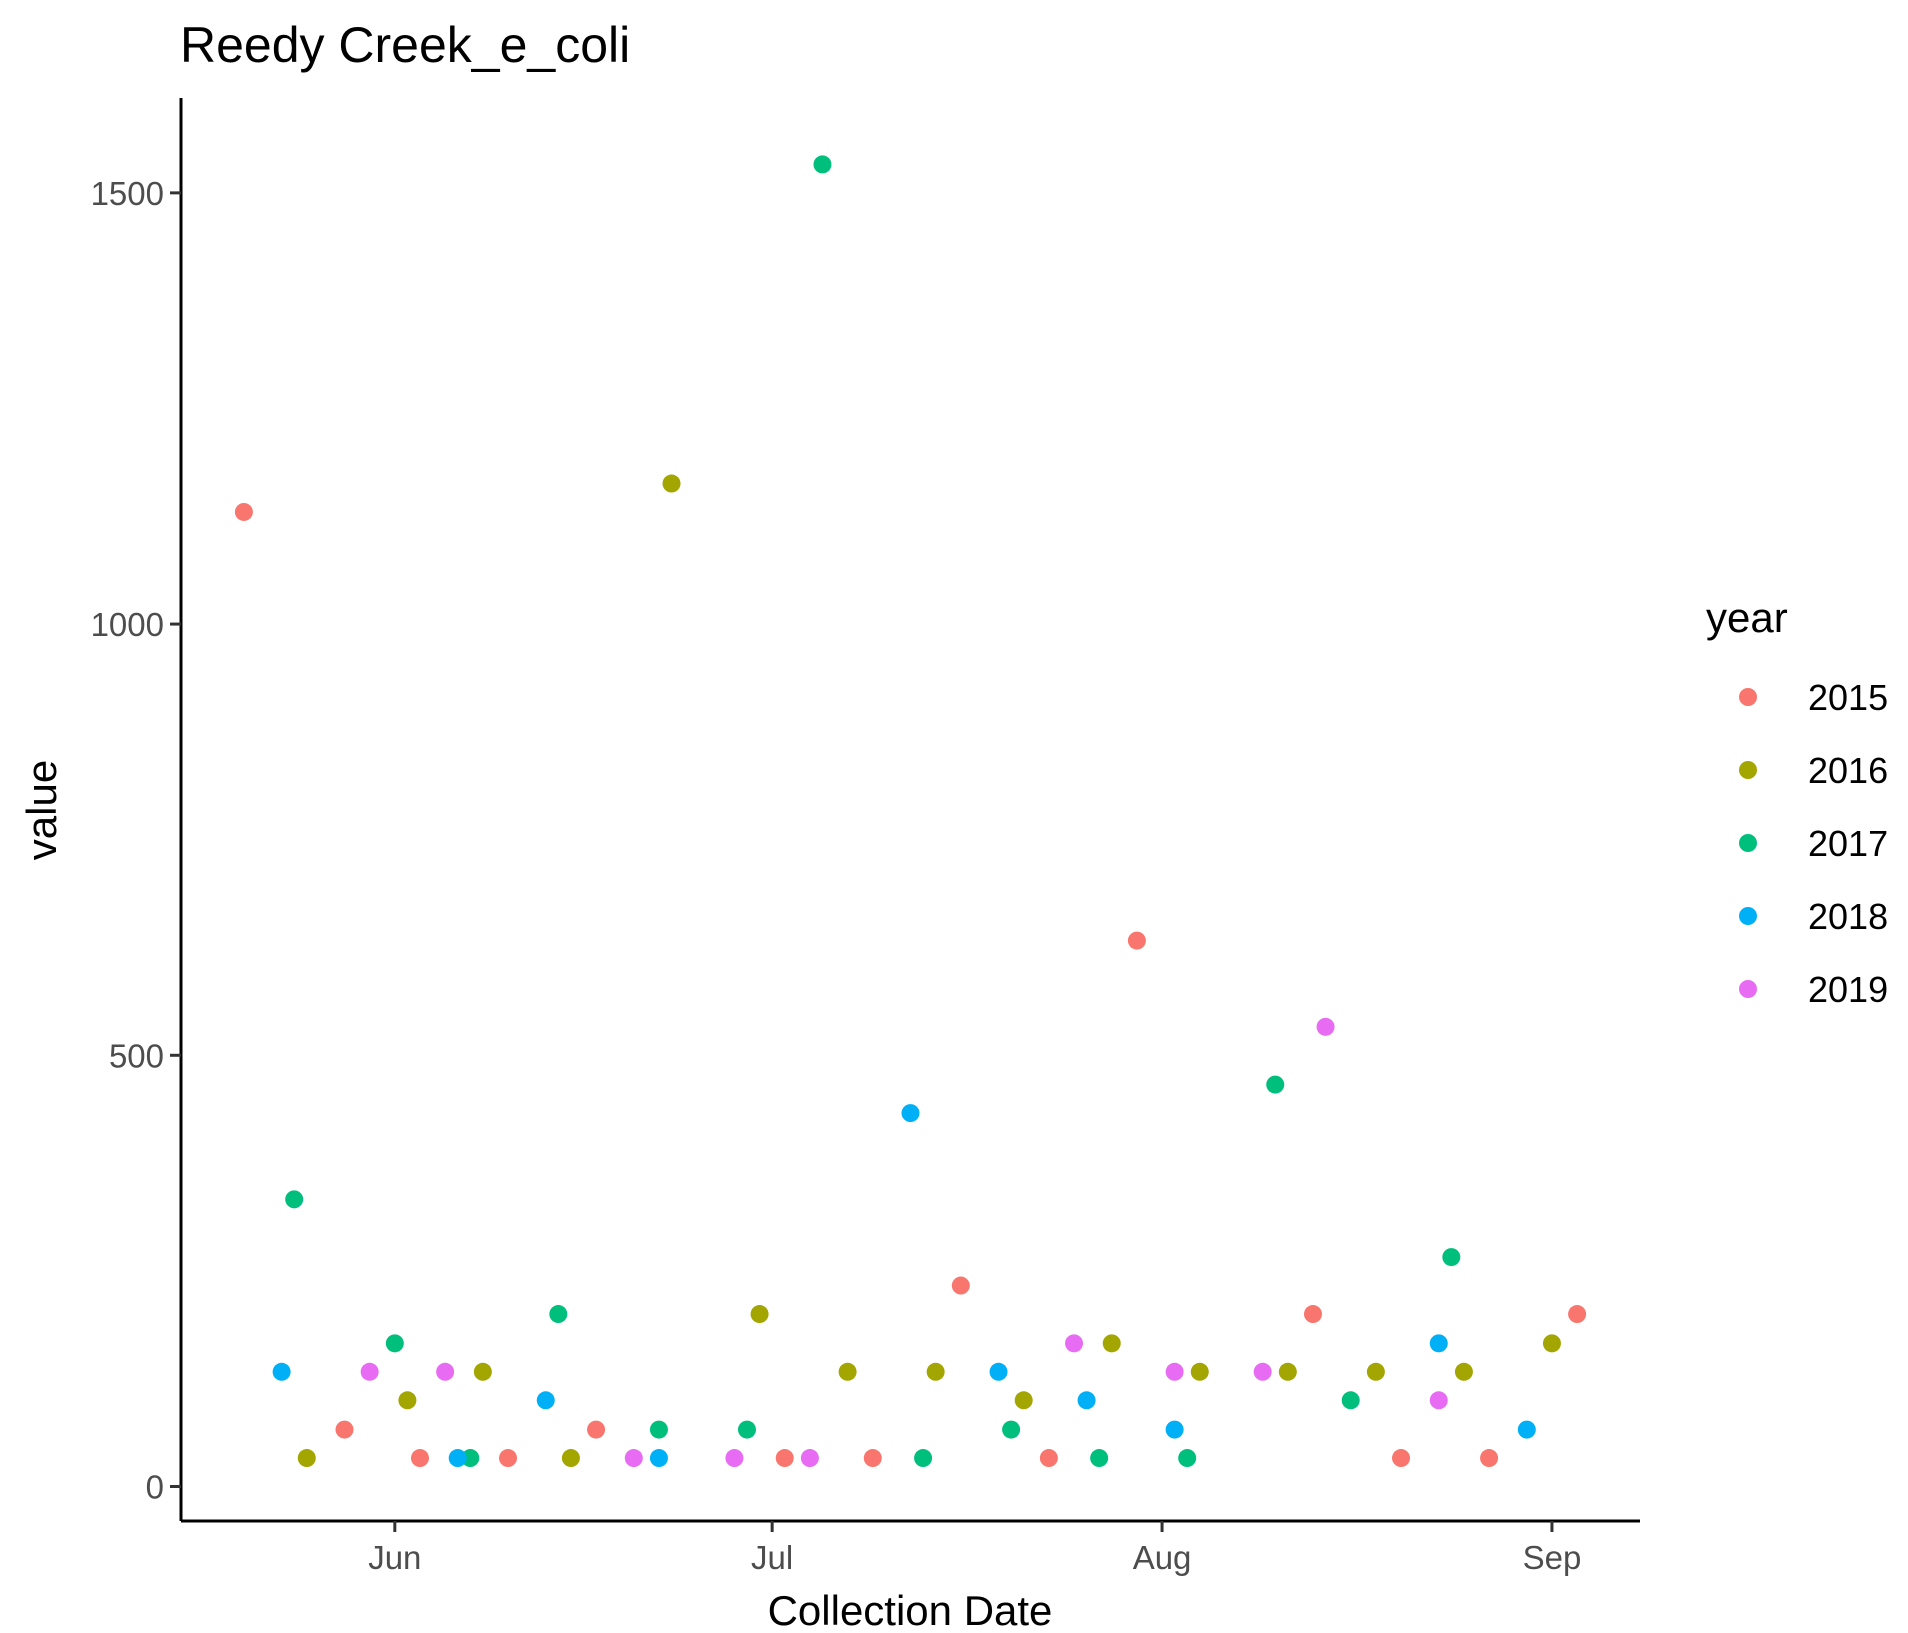 This screenshot has width=1908, height=1633. I want to click on x-axis-ticks: Jun Jul Aug Sep, so click(974, 1548).